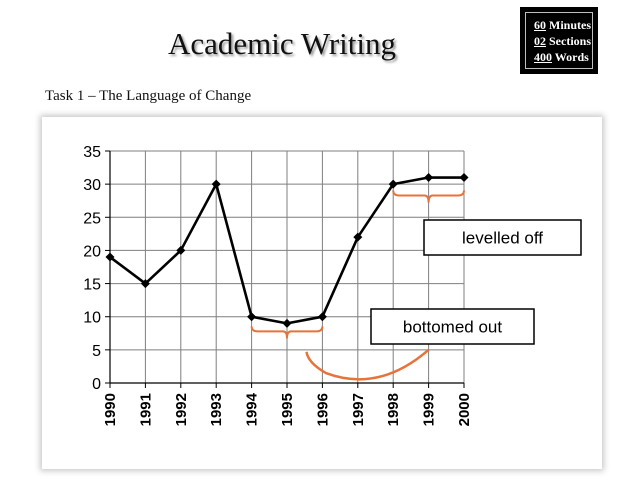 The width and height of the screenshot is (638, 479). Describe the element at coordinates (92, 218) in the screenshot. I see `y-tick-label: 25` at that location.